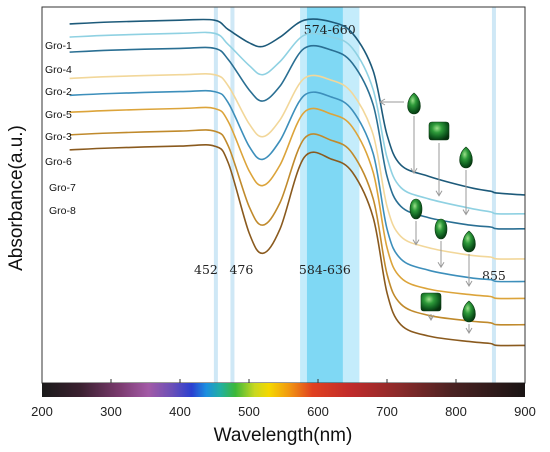 The width and height of the screenshot is (550, 452). Describe the element at coordinates (42, 411) in the screenshot. I see `x-tick-label-200: 200` at that location.